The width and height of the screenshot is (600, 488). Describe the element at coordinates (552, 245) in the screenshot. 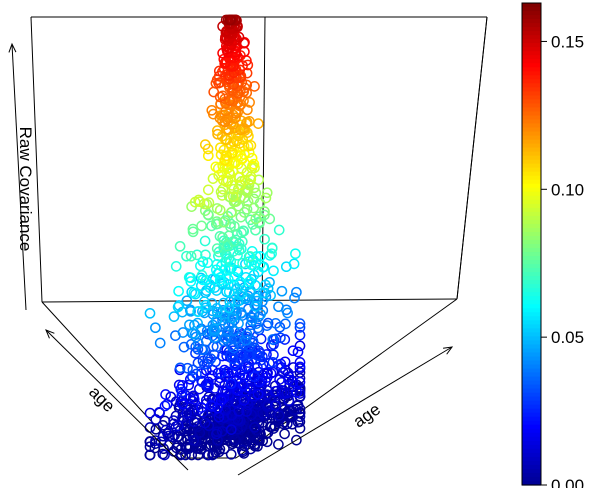

I see `colorbar: 0.00 0.05 0.10 0.15` at that location.